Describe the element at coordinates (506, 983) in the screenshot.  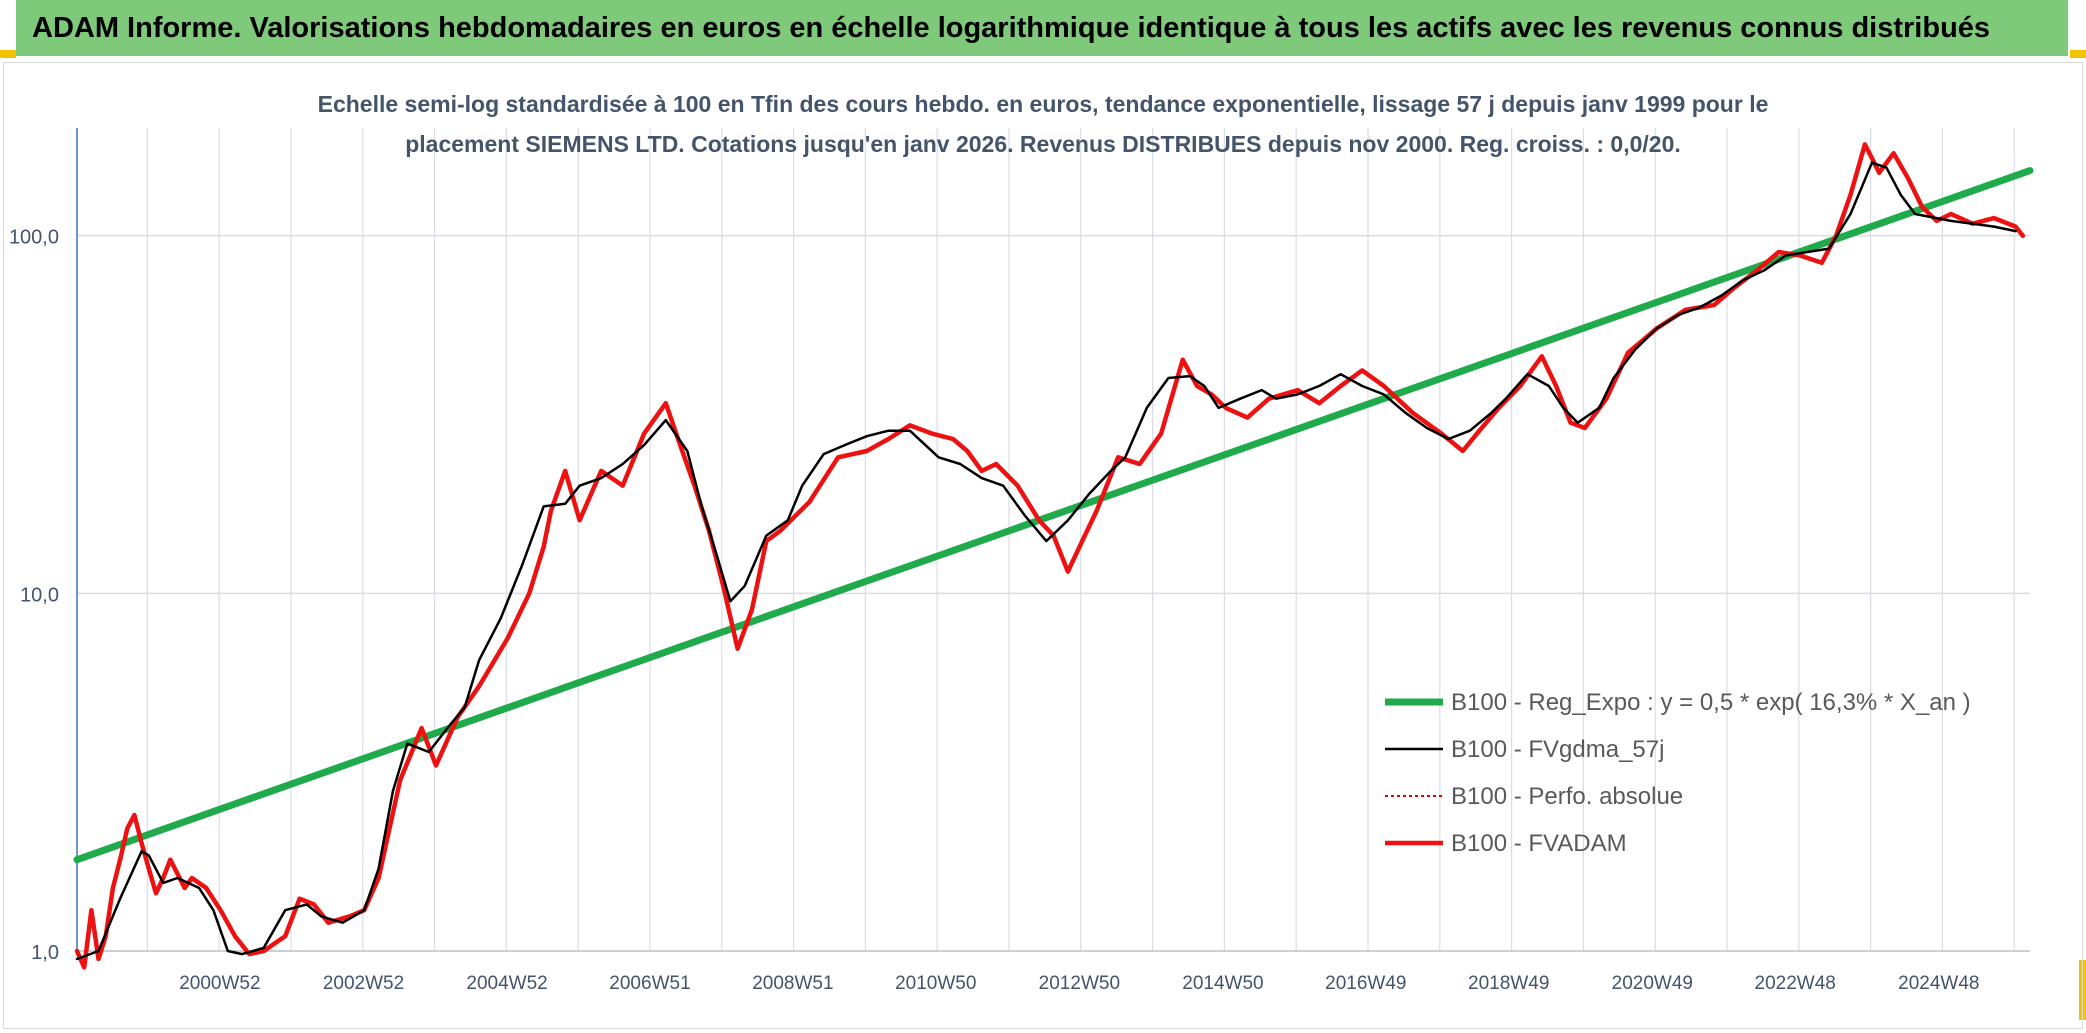
I see `x-tick-label: 2004W52` at that location.